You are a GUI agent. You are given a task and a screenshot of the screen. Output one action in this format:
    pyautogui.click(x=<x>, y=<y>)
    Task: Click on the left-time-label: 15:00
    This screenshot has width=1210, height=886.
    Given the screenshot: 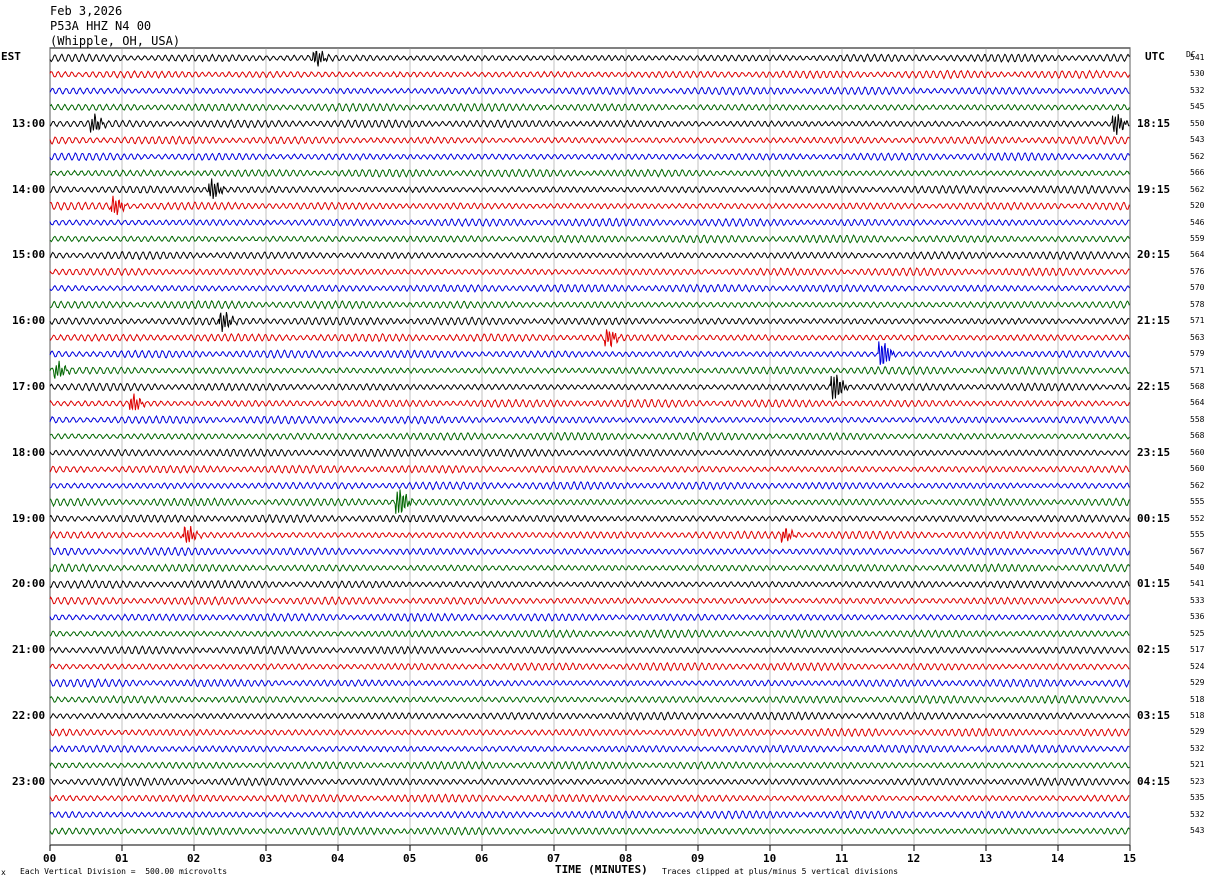 What is the action you would take?
    pyautogui.click(x=29, y=255)
    